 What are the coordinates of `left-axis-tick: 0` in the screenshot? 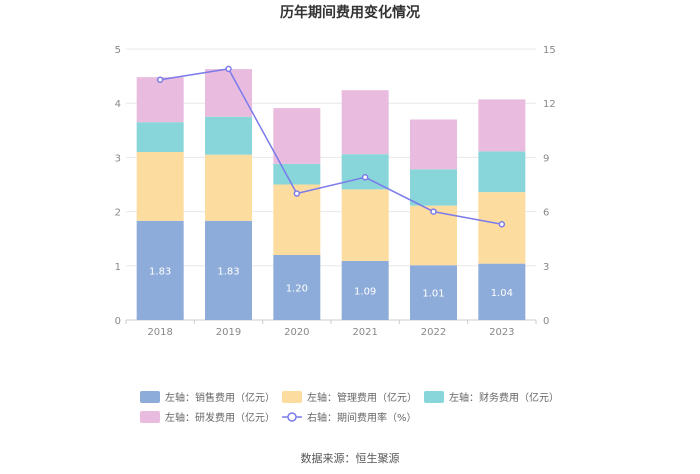 It's located at (118, 321).